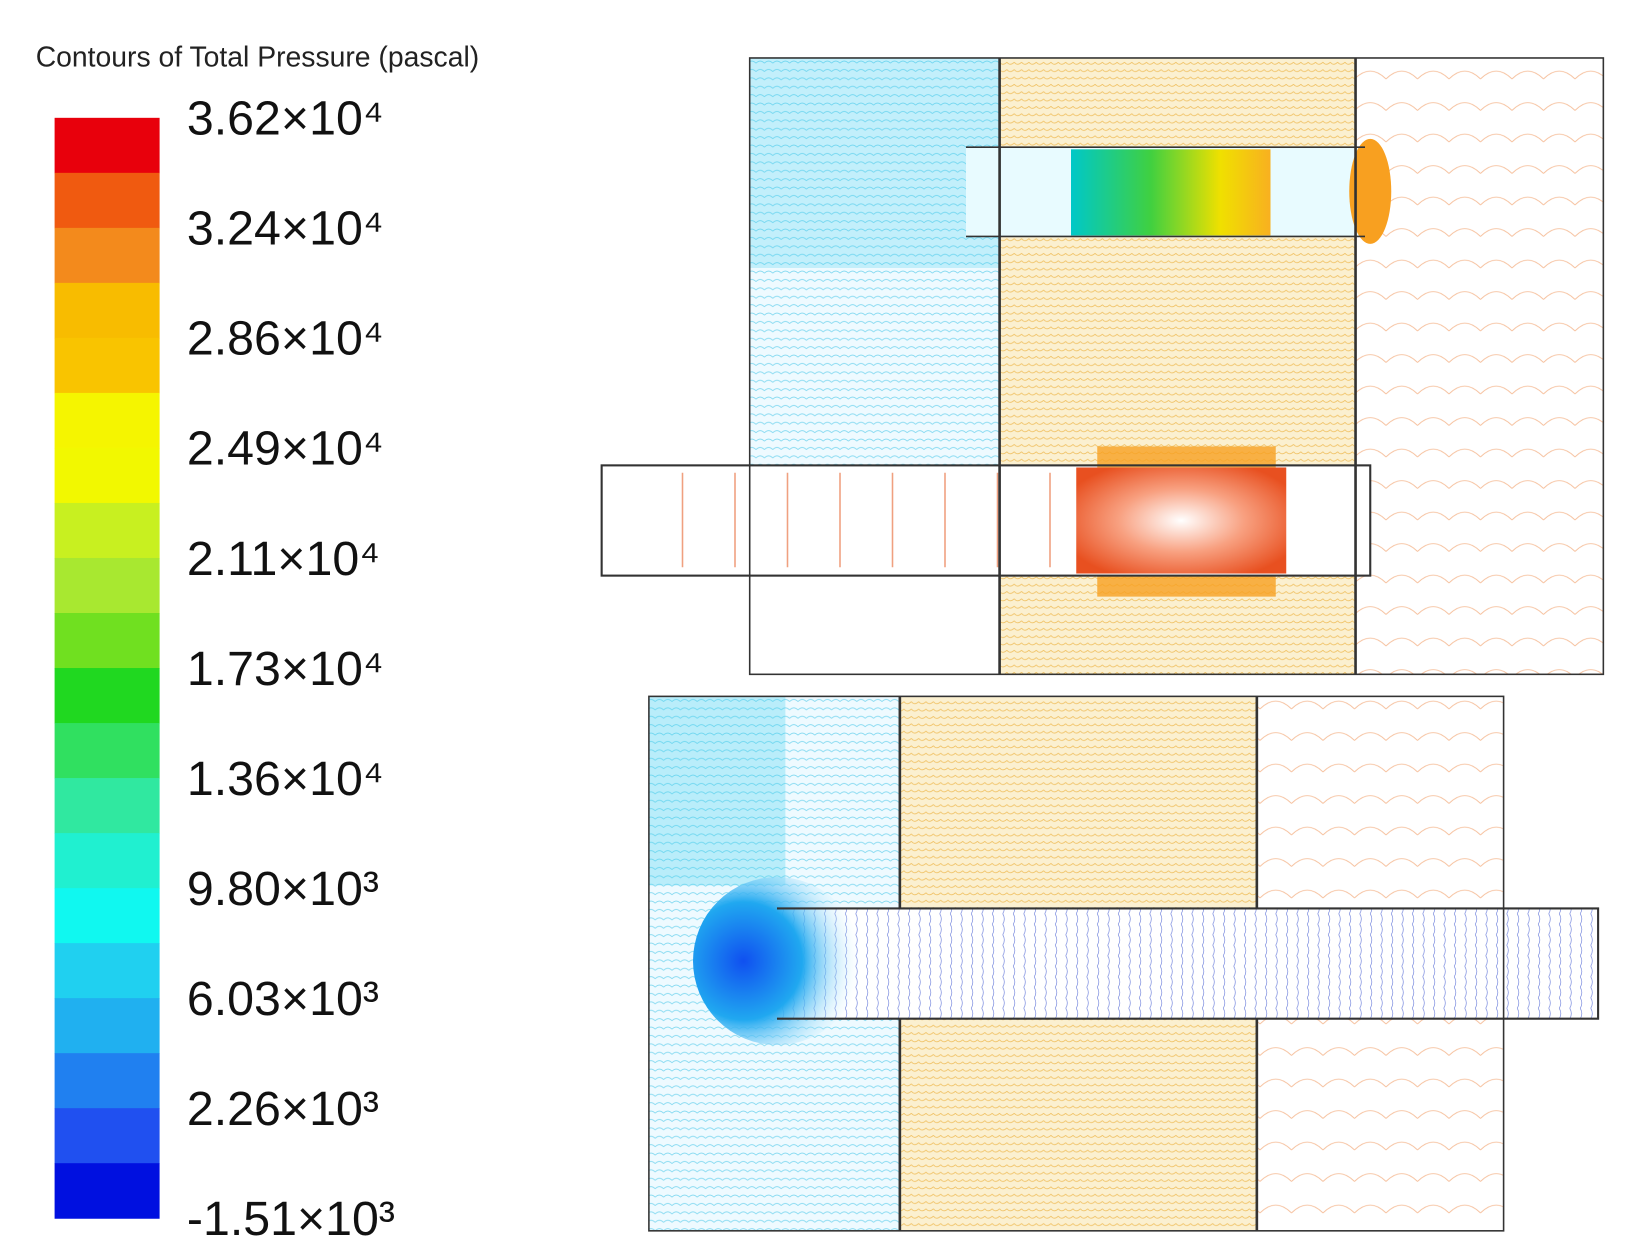  I want to click on colorbar-label: 2.86×10⁴, so click(285, 339).